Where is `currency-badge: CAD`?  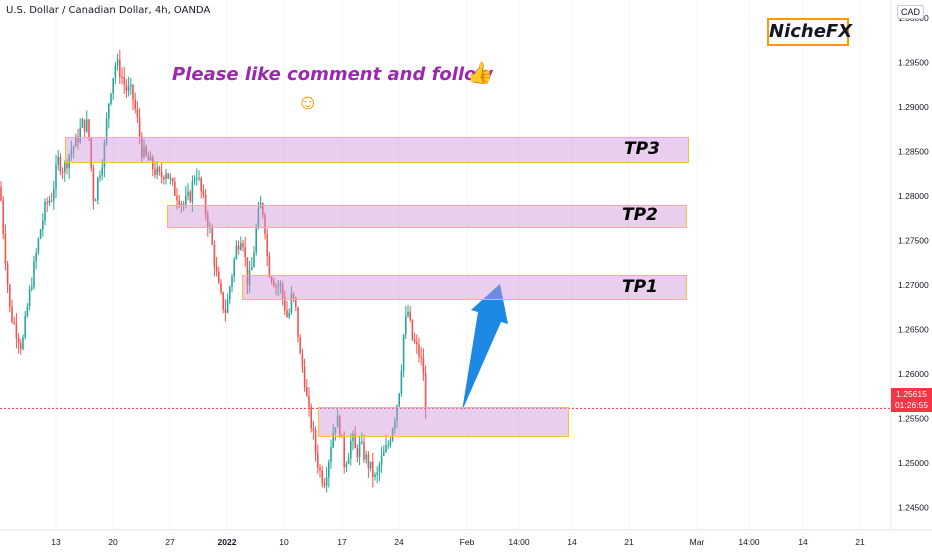 currency-badge: CAD is located at coordinates (910, 12).